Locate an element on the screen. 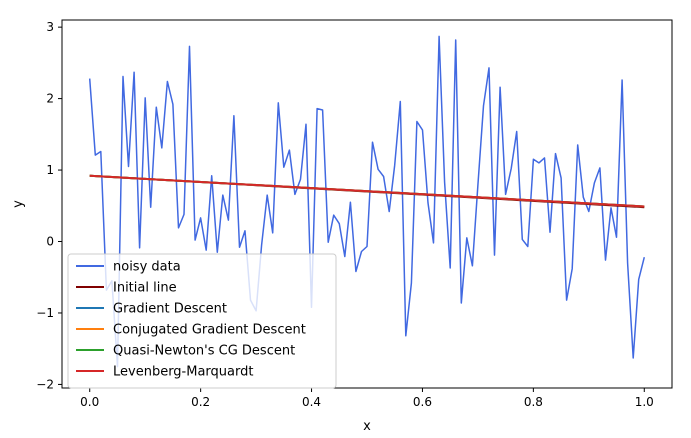 This screenshot has width=691, height=438. y-axis: −2 −1 0 1 2 3 is located at coordinates (49, 205).